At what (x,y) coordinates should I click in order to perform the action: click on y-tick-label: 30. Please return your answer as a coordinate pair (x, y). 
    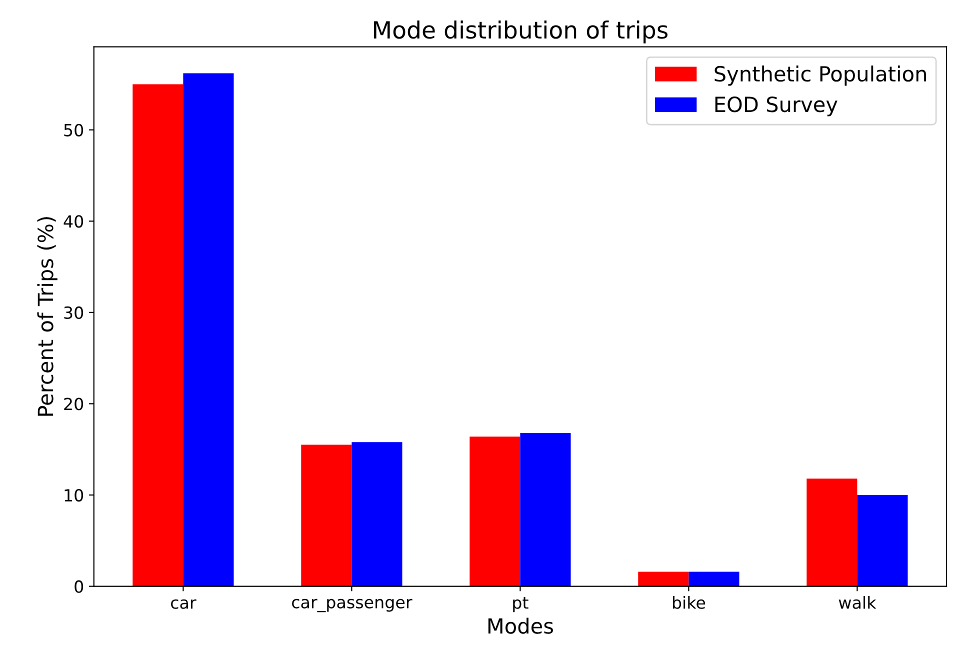
    Looking at the image, I should click on (74, 313).